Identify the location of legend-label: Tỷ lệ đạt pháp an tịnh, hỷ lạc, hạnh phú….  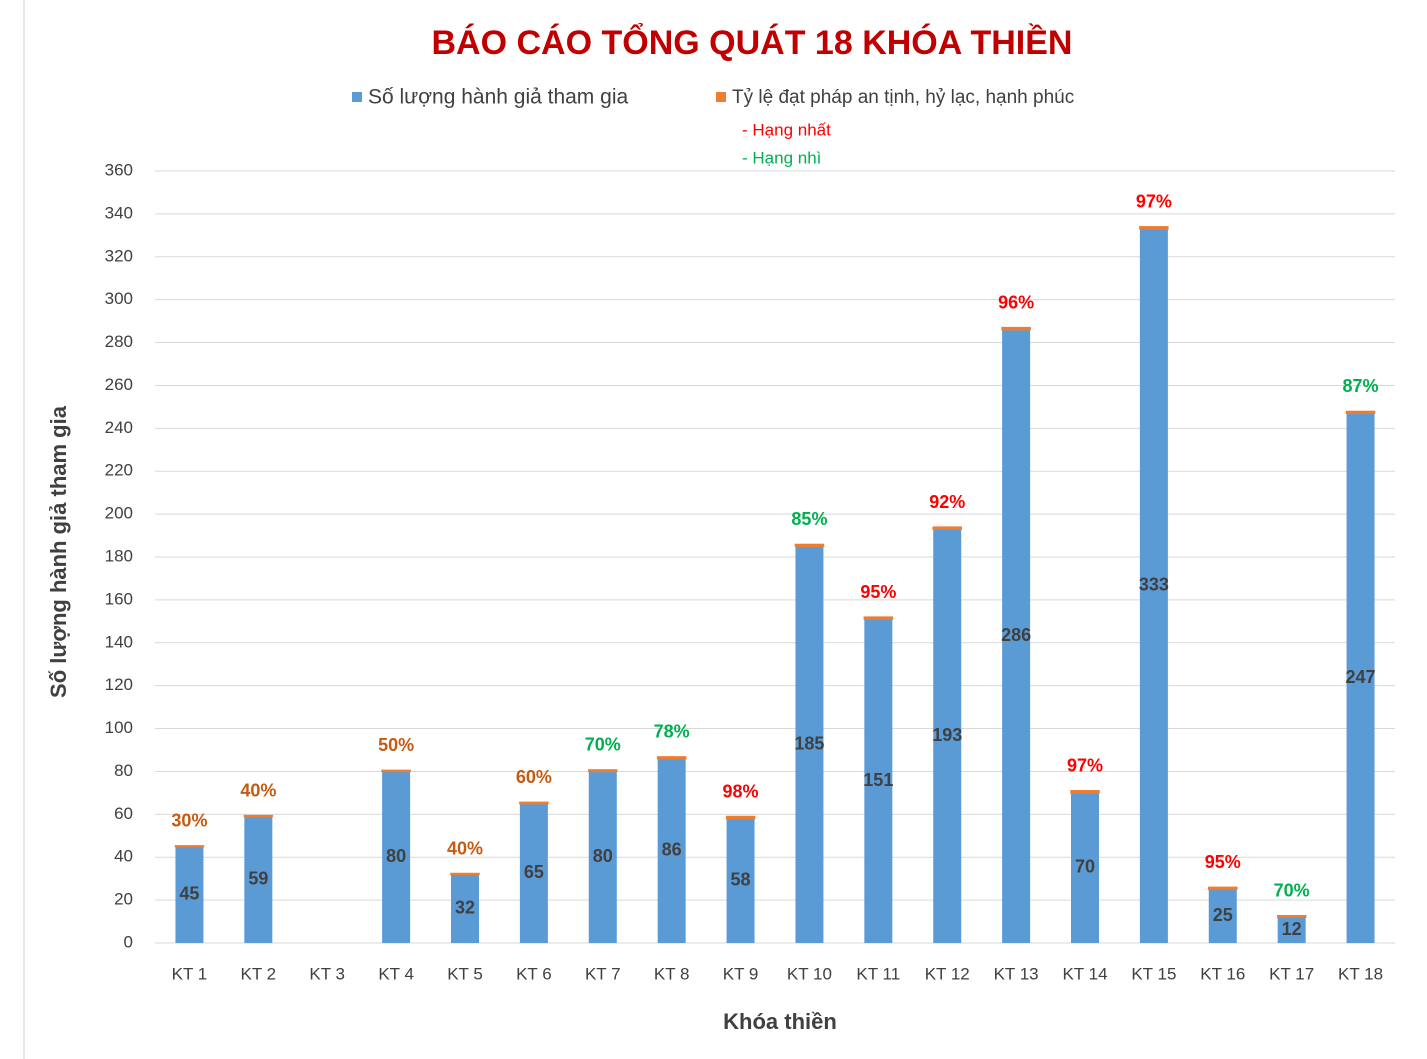
(903, 97).